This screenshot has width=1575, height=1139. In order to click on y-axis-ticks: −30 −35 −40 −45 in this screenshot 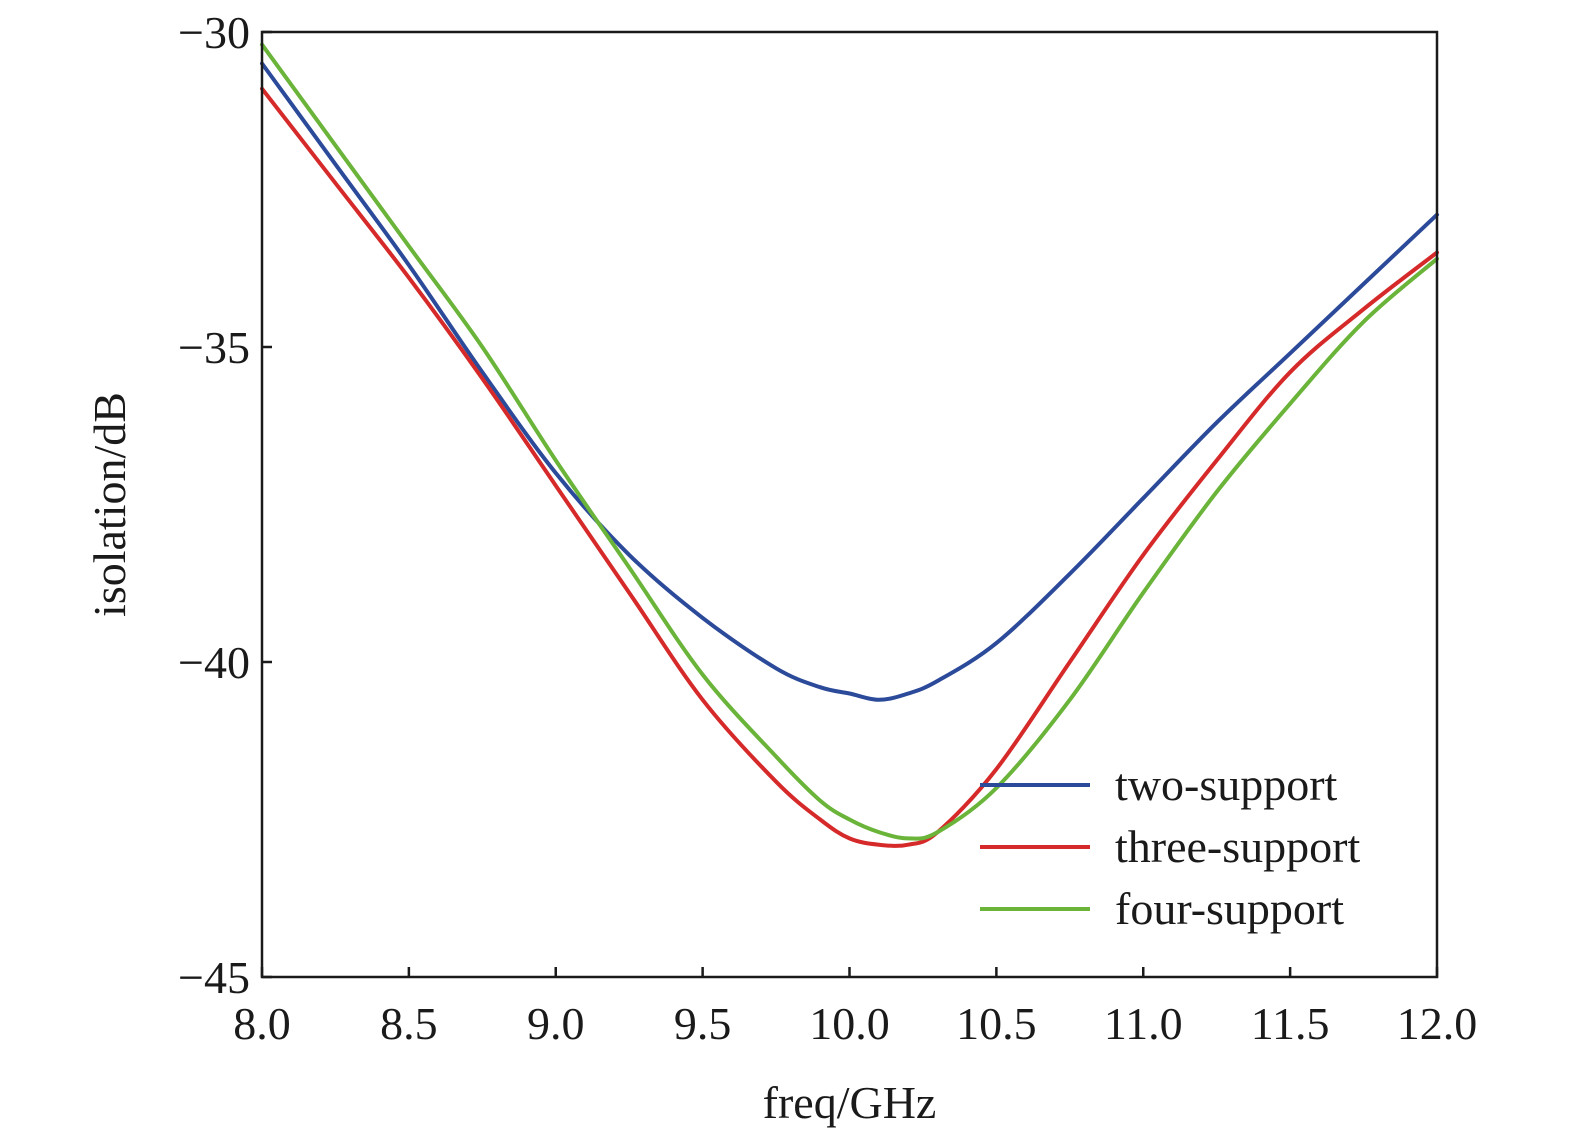, I will do `click(225, 505)`.